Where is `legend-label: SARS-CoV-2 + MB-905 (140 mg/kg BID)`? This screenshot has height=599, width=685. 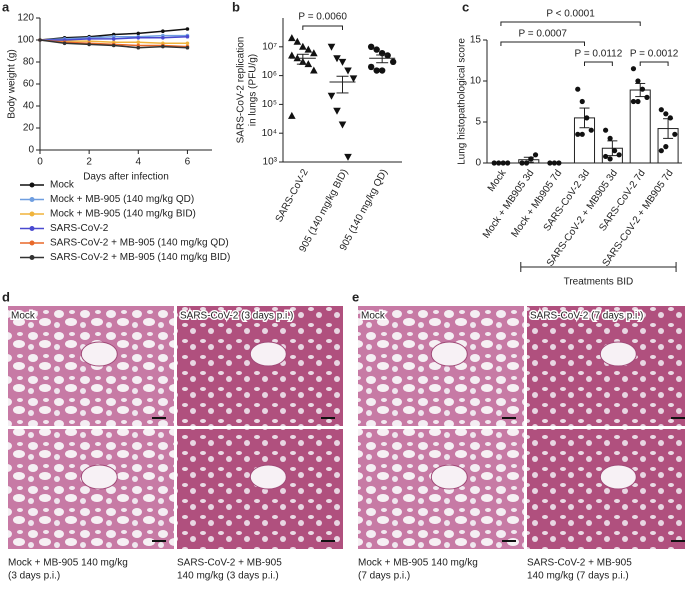 legend-label: SARS-CoV-2 + MB-905 (140 mg/kg BID) is located at coordinates (140, 257).